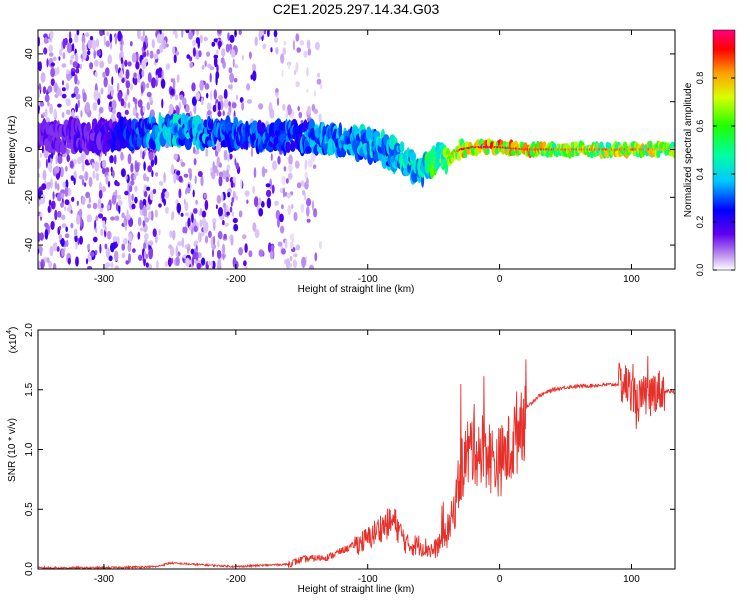  I want to click on y-tick-label: 40, so click(29, 54).